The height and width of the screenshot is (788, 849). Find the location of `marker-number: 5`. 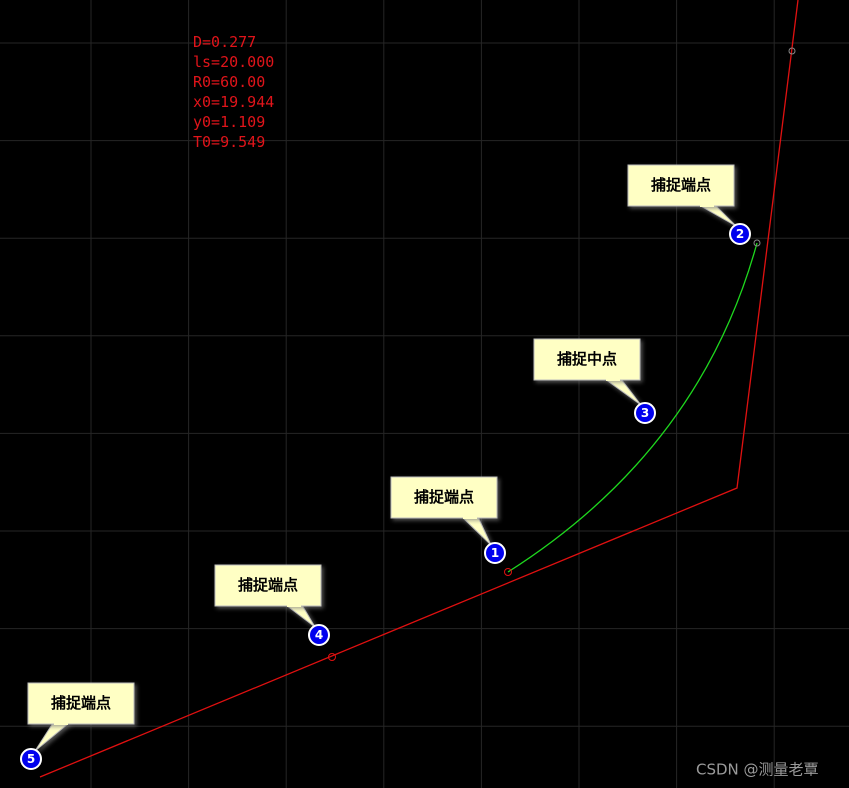

marker-number: 5 is located at coordinates (31, 759).